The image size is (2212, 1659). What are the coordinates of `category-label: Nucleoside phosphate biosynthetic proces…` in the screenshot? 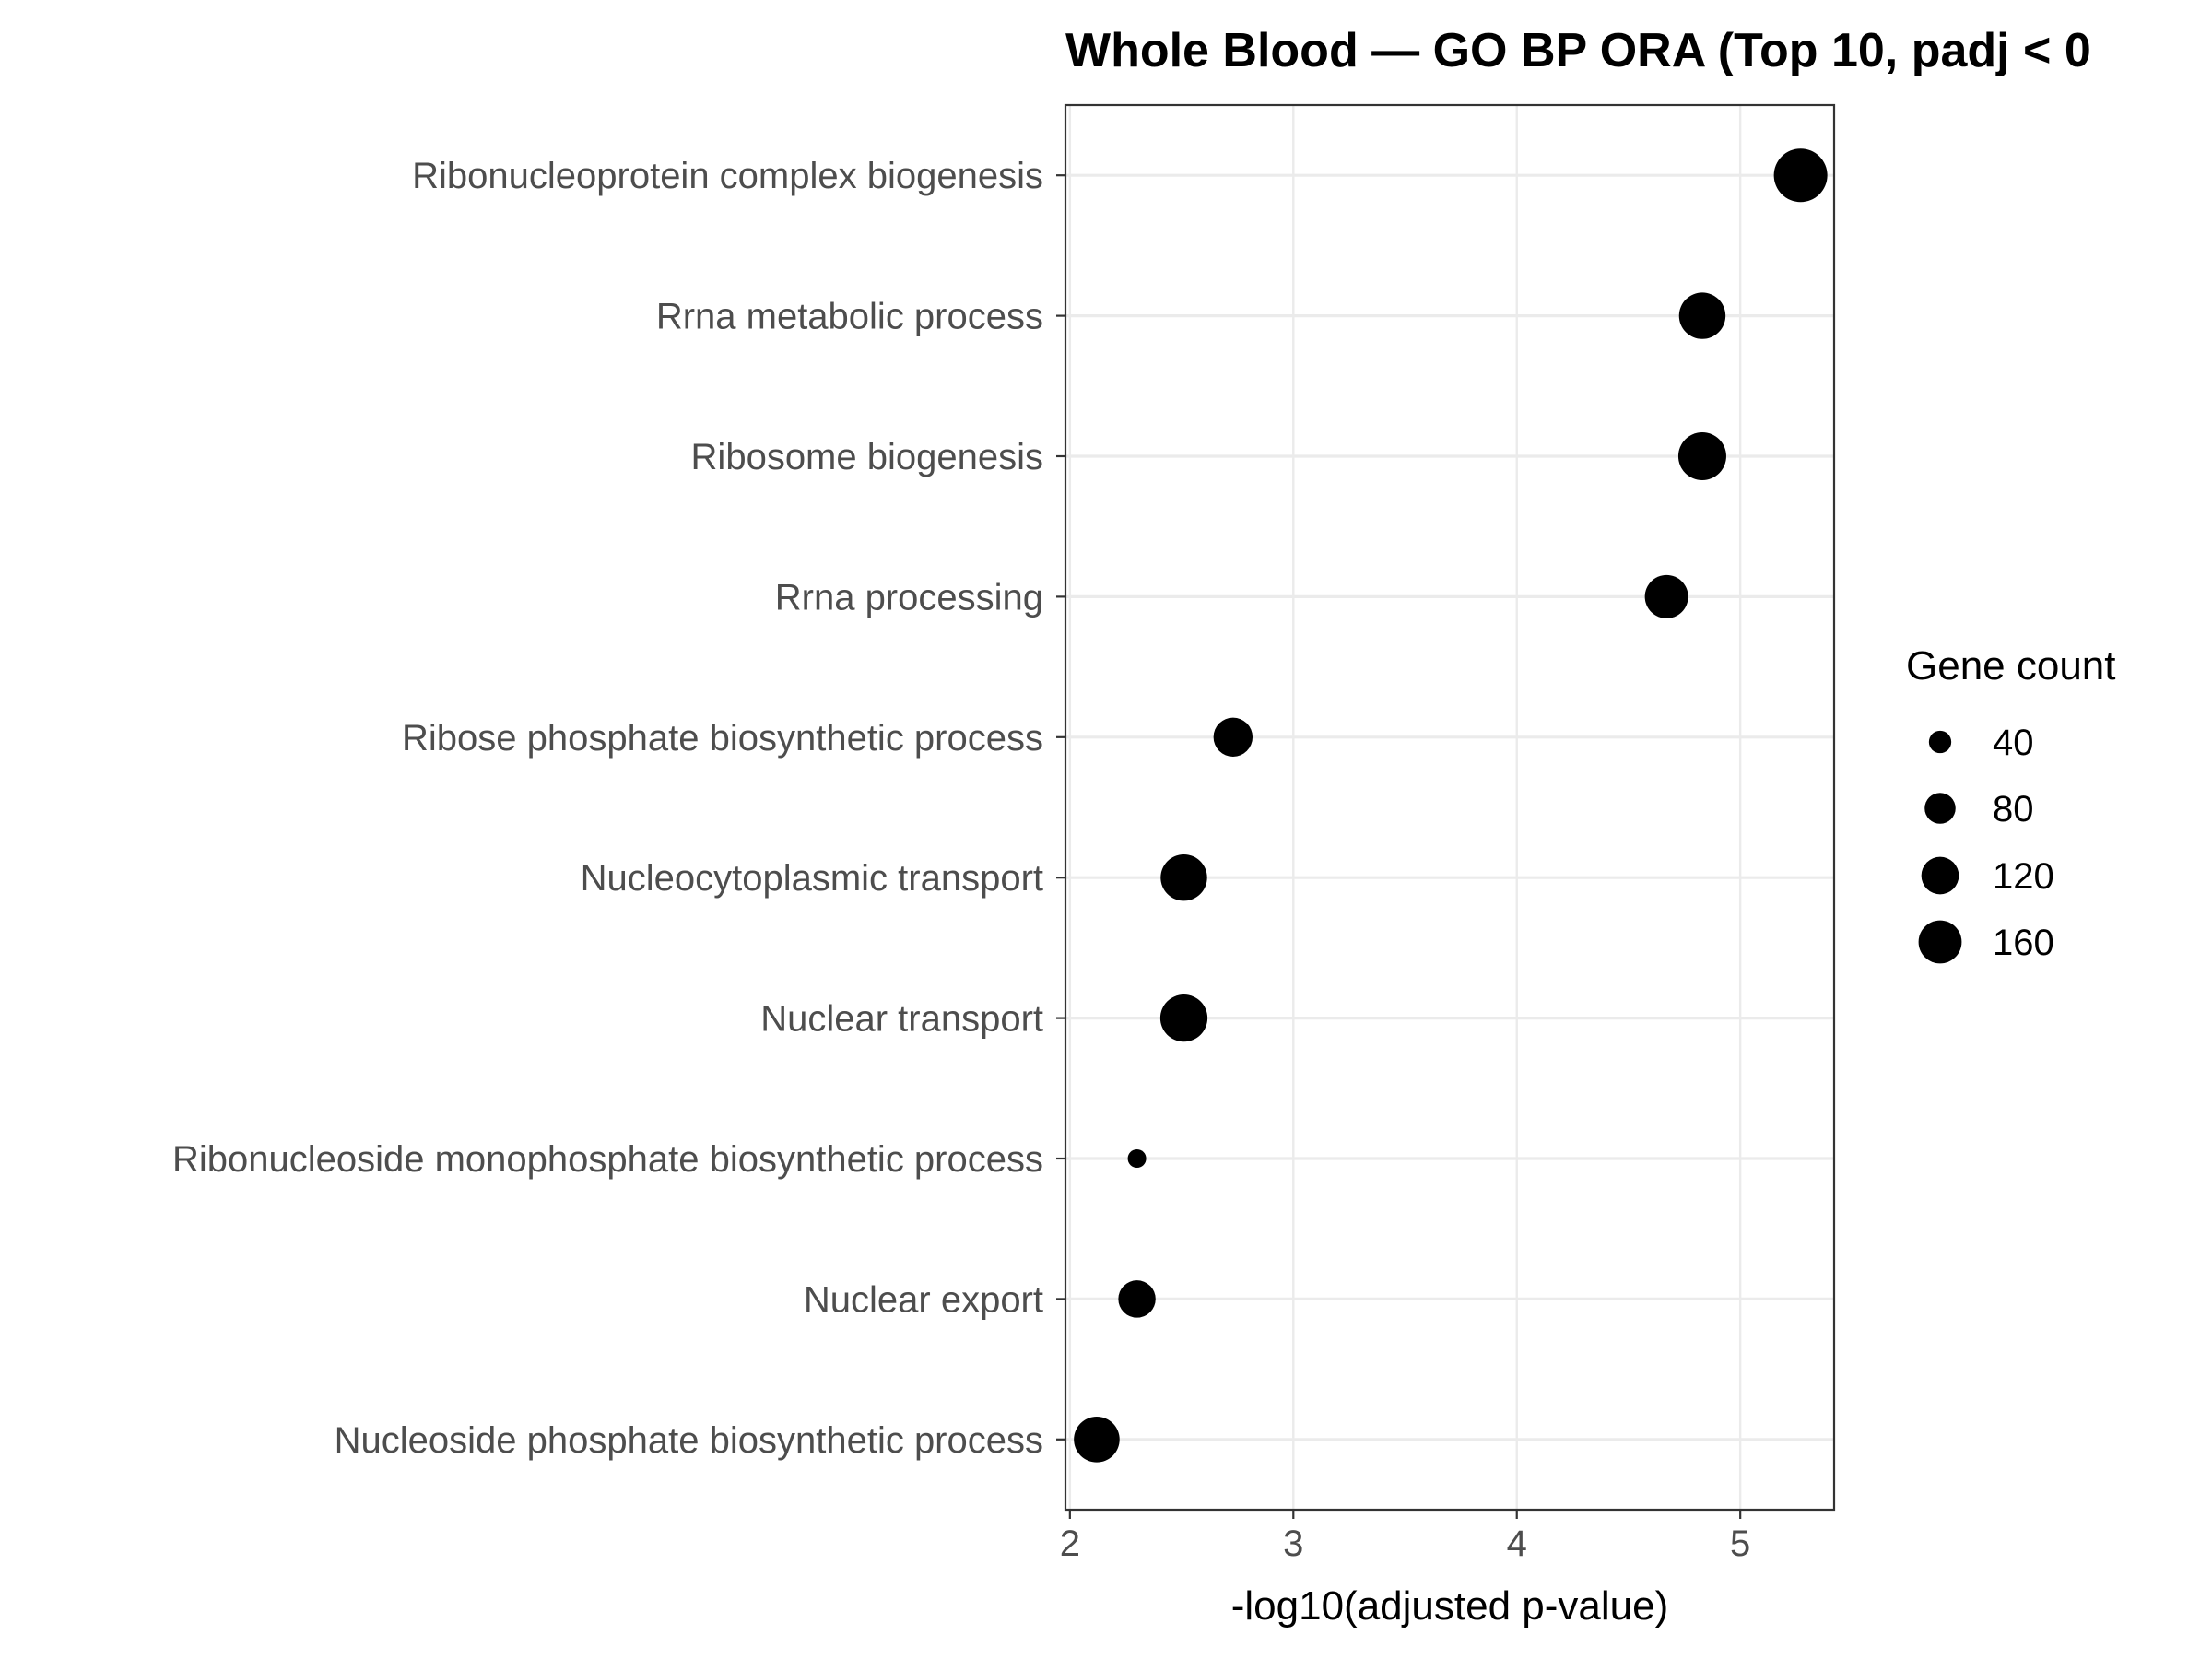 It's located at (689, 1440).